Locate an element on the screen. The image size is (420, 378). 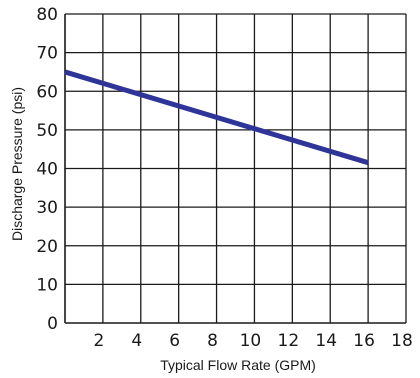
y-tick-label: 50 is located at coordinates (47, 131).